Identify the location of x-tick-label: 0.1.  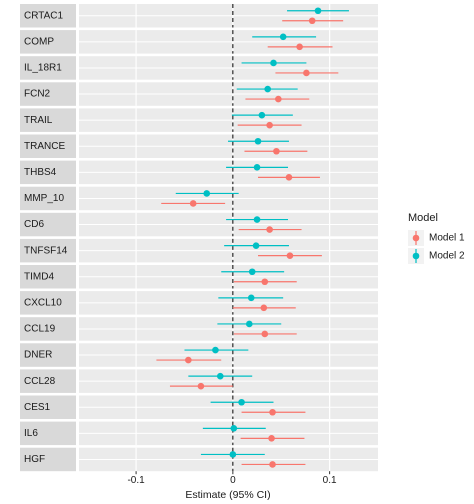
(330, 480).